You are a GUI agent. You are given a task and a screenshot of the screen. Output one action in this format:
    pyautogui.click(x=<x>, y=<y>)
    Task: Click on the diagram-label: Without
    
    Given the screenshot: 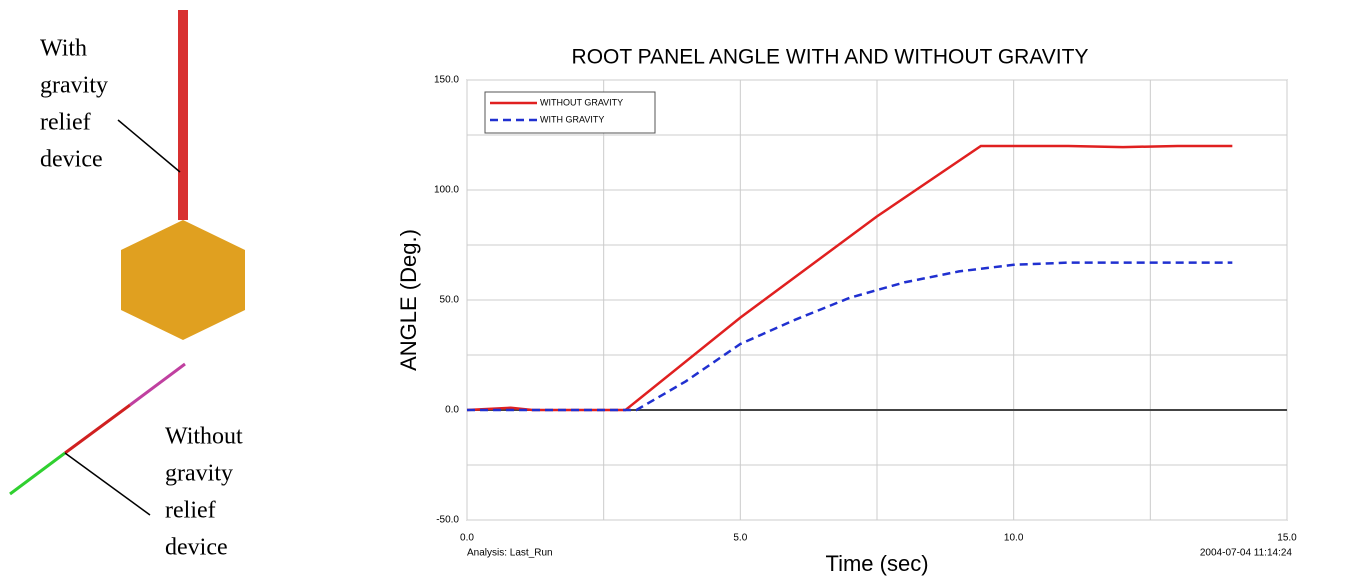 What is the action you would take?
    pyautogui.click(x=204, y=437)
    